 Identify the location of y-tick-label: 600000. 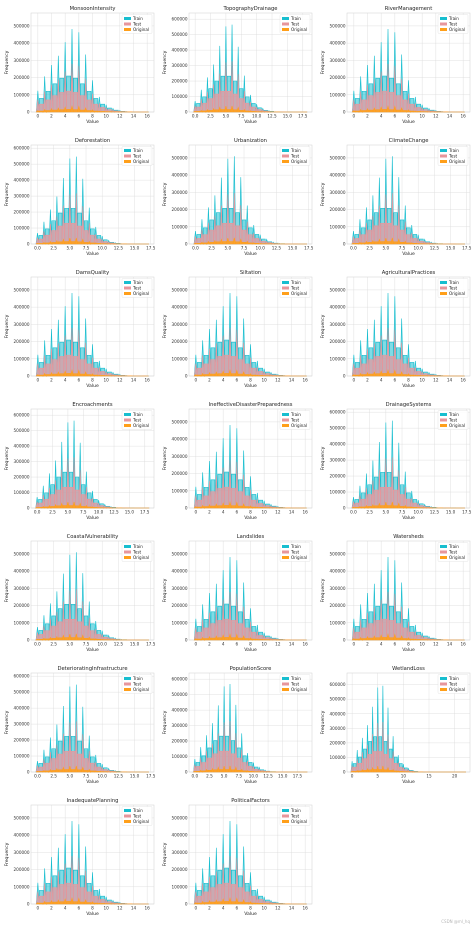
(22, 148).